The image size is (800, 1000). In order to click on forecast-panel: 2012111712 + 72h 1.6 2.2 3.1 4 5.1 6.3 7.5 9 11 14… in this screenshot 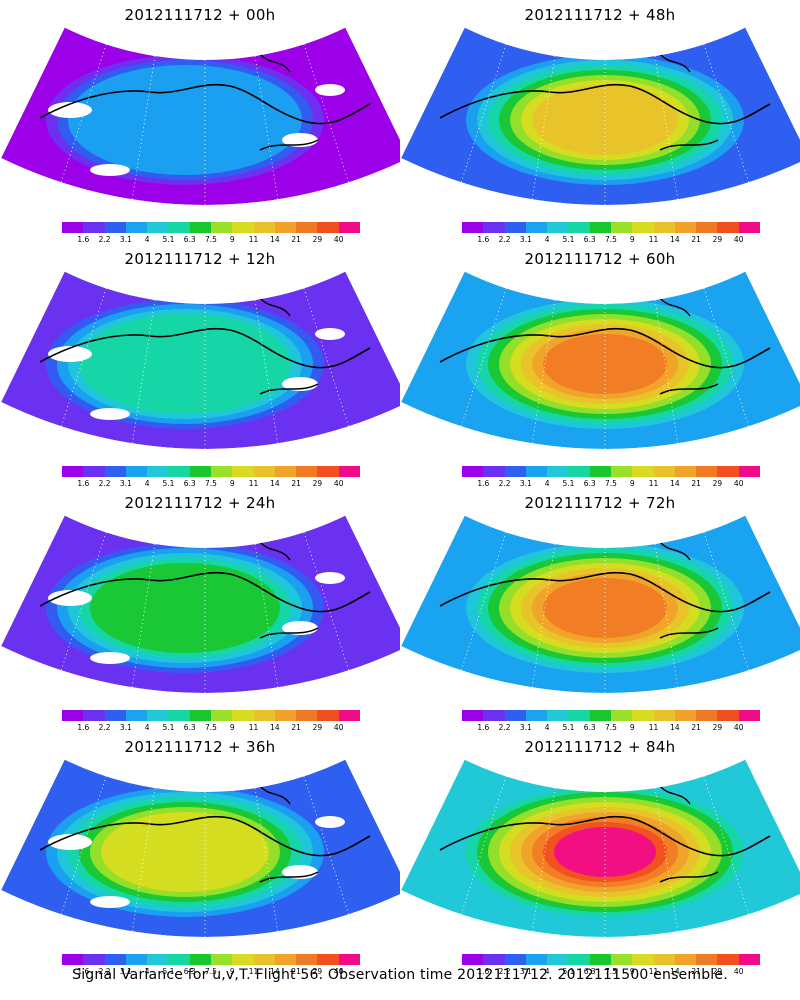, I will do `click(600, 610)`.